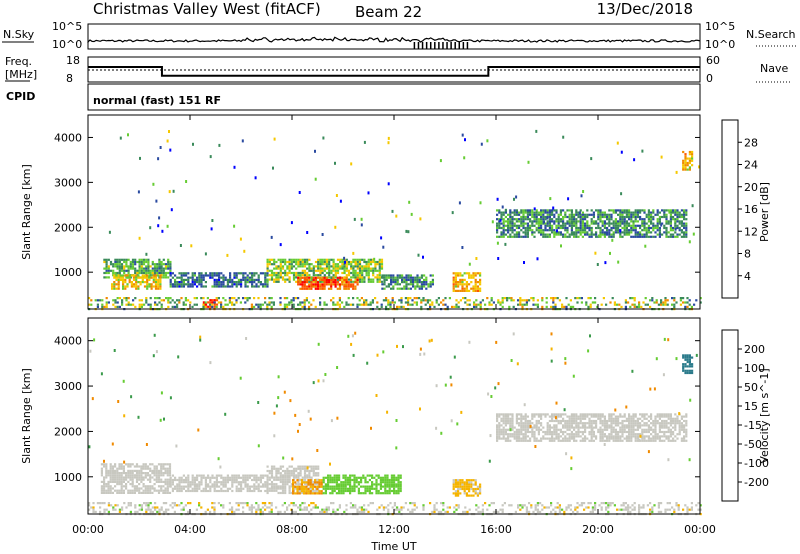  I want to click on frequency-panel: Freq. [MHz] 18 8 60 0 Nave, so click(397, 69).